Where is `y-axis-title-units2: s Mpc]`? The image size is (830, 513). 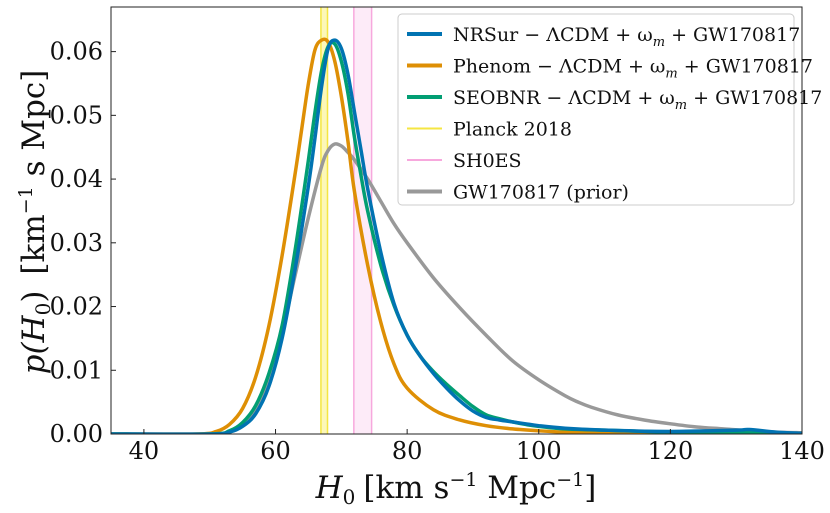 y-axis-title-units2: s Mpc] is located at coordinates (34, 128).